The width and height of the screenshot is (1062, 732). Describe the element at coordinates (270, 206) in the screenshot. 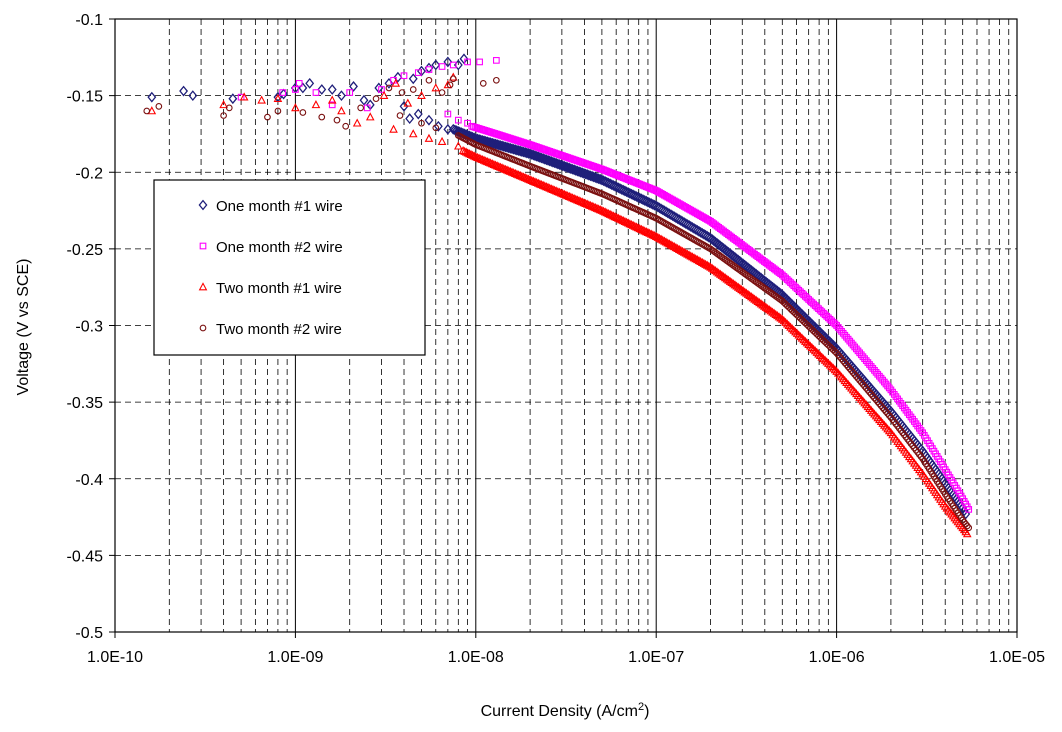

I see `legend-item: One month #1 wire` at that location.